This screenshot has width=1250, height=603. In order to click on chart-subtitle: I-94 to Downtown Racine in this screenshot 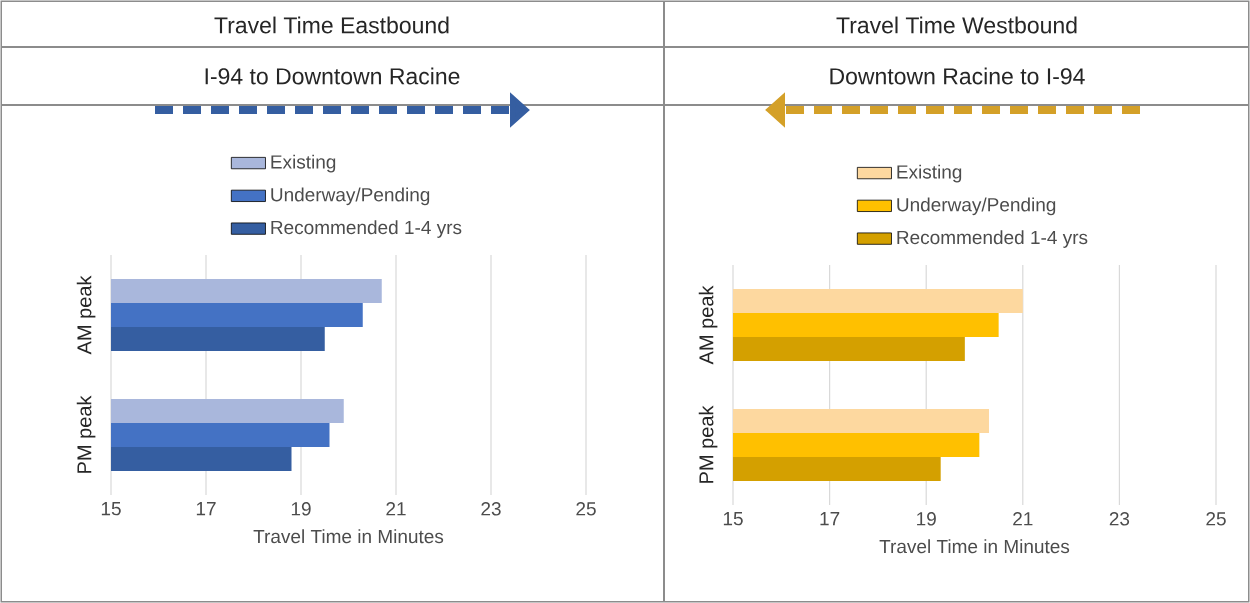, I will do `click(332, 76)`.